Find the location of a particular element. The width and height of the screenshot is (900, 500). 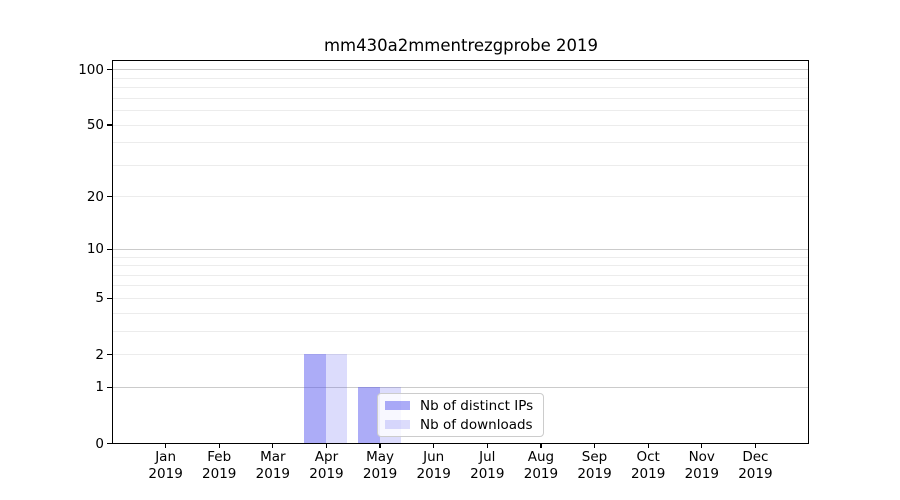

y-tick-label: 2 is located at coordinates (99, 354).